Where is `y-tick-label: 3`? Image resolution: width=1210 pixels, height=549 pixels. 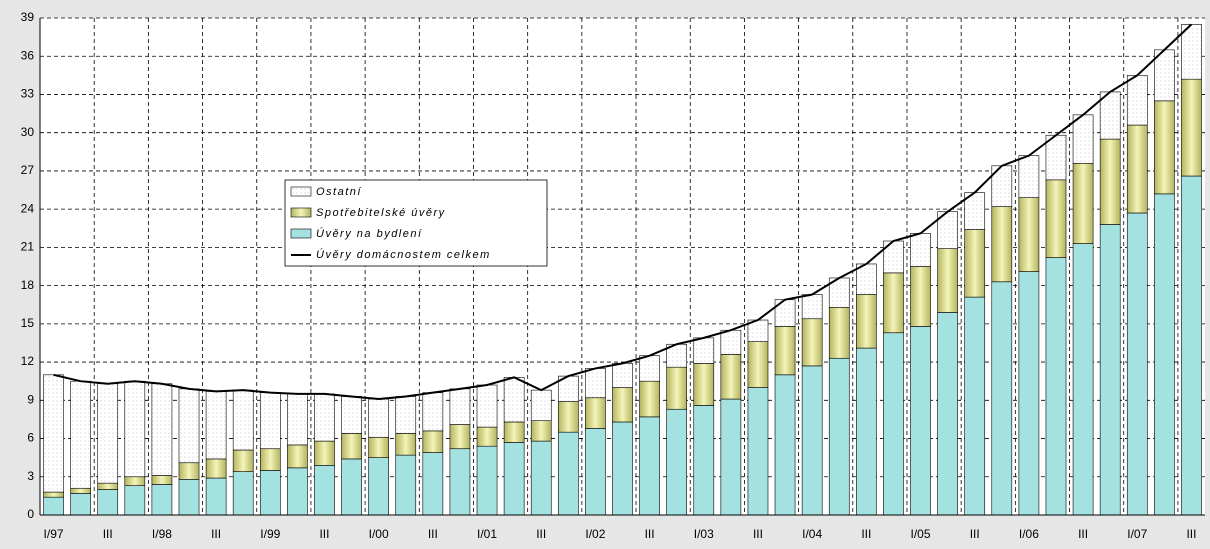
y-tick-label: 3 is located at coordinates (30, 476).